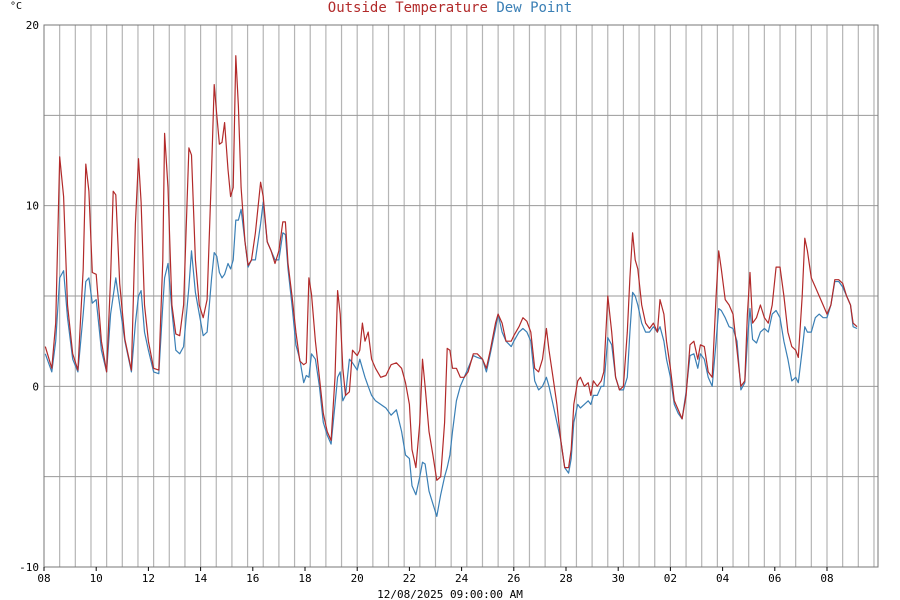  What do you see at coordinates (408, 8) in the screenshot?
I see `title-outside-temperature: Outside Temperature` at bounding box center [408, 8].